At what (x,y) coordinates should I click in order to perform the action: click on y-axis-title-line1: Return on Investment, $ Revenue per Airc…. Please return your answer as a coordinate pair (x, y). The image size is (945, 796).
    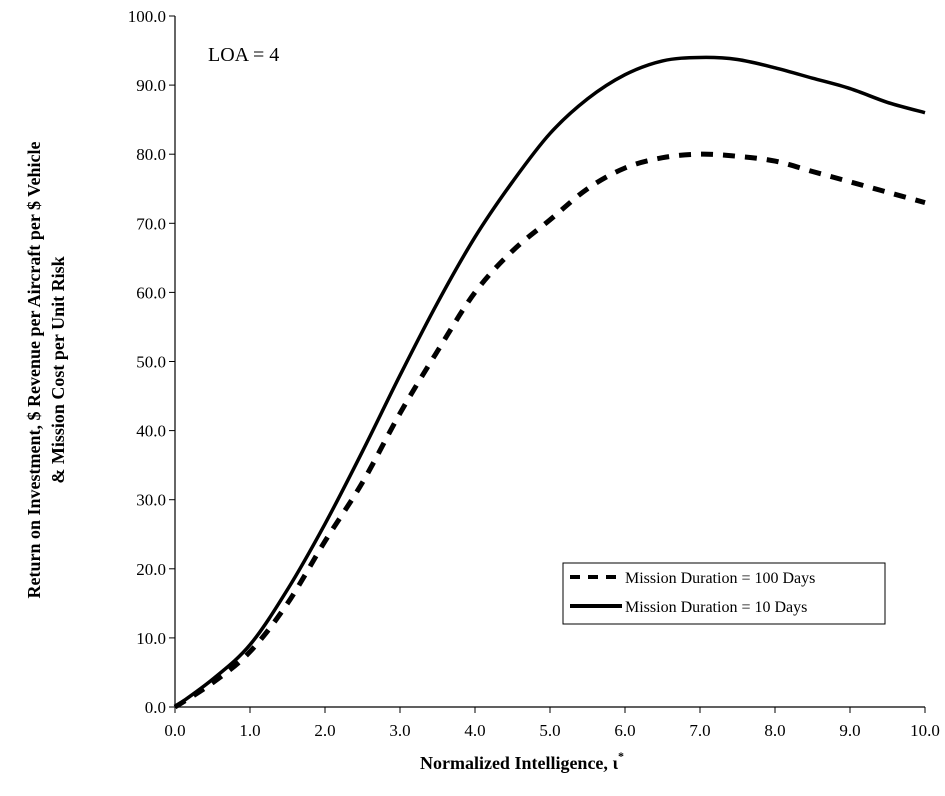
    Looking at the image, I should click on (34, 370).